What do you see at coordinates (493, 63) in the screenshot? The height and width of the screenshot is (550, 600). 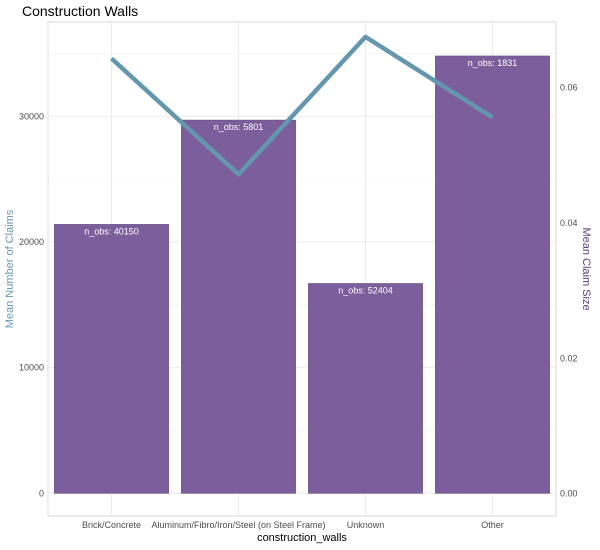 I see `bar-data-label: n_obs: 1831` at bounding box center [493, 63].